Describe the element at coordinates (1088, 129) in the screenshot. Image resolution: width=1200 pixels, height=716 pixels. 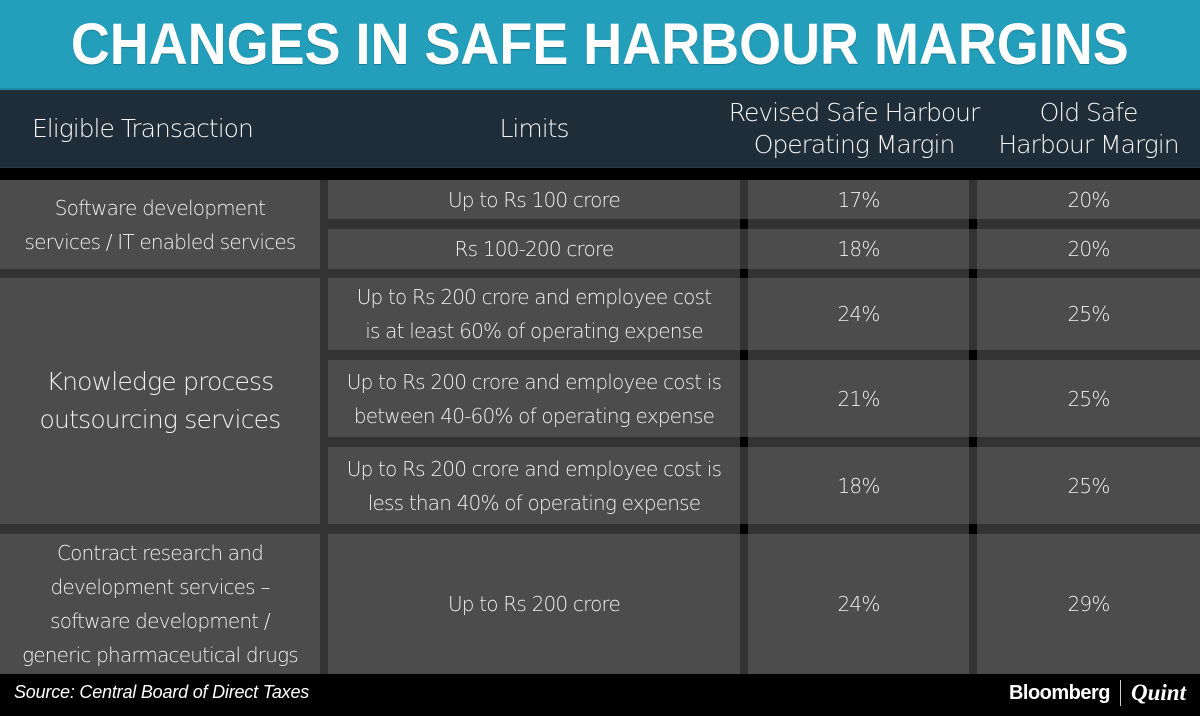
I see `header-old-margin: Old Safe Harbour Margin` at that location.